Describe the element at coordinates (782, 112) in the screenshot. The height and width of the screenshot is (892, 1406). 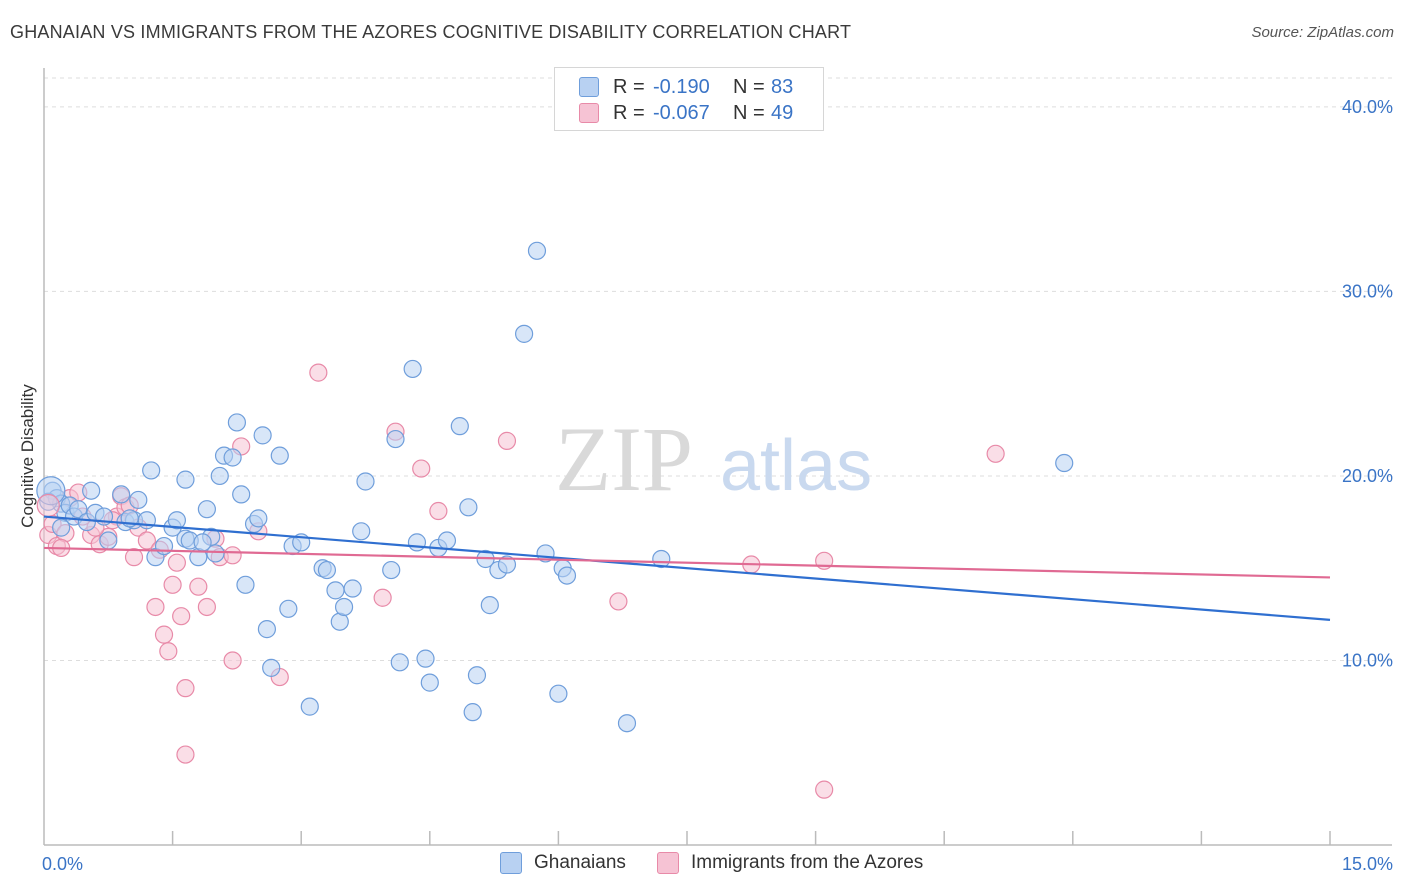
I see `n-value: 49` at that location.